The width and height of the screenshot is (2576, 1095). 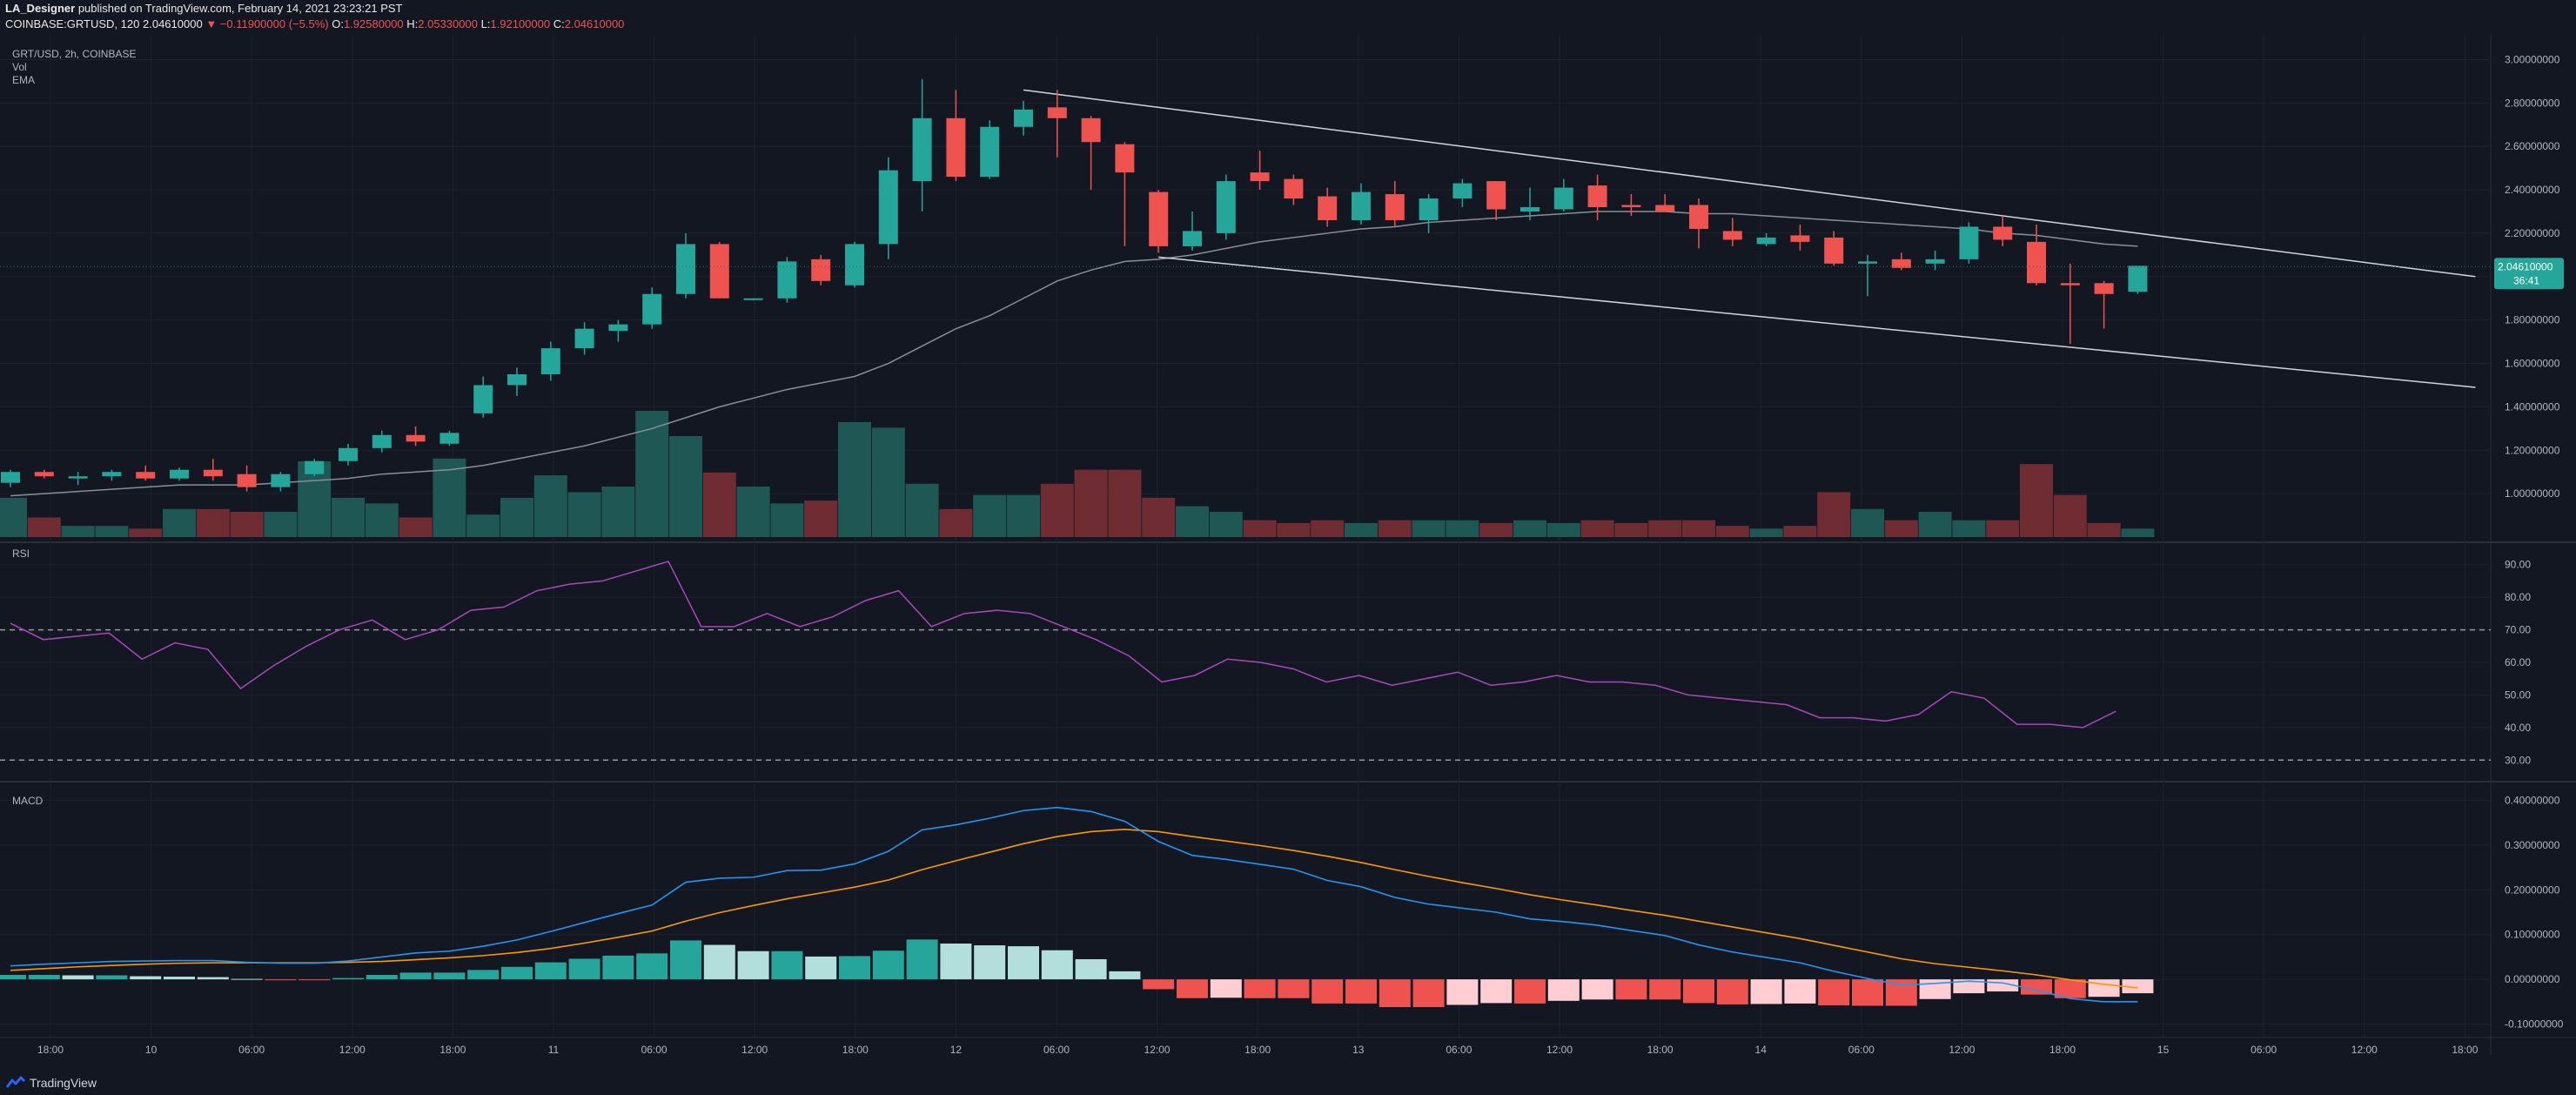 I want to click on price-tag-value: 2.04610000, so click(x=2525, y=266).